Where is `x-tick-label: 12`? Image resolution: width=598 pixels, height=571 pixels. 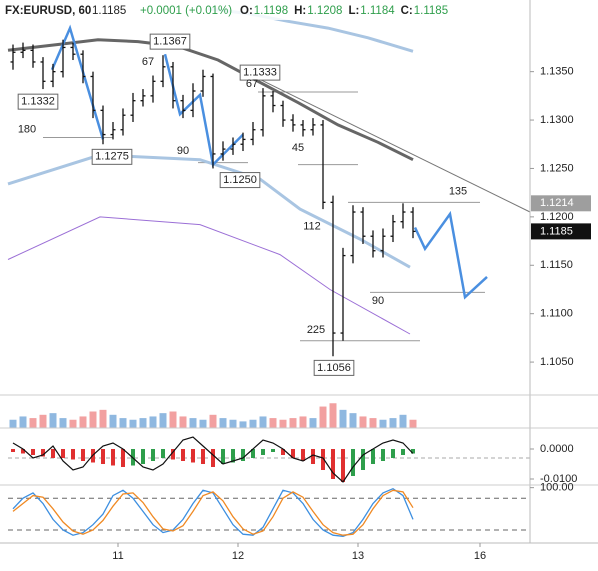
x-tick-label: 12 is located at coordinates (238, 556).